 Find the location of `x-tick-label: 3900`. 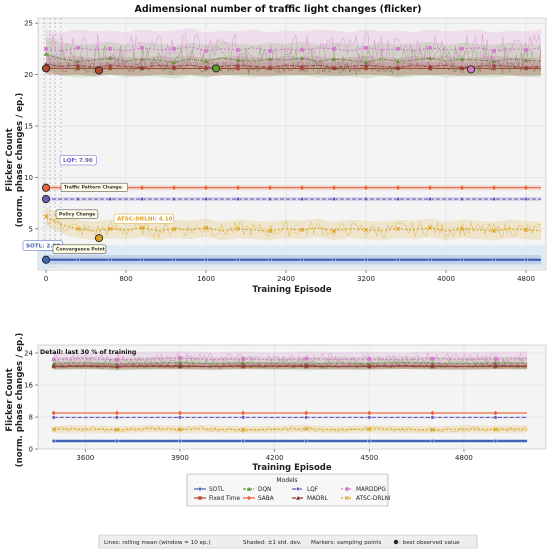

x-tick-label: 3900 is located at coordinates (180, 458).